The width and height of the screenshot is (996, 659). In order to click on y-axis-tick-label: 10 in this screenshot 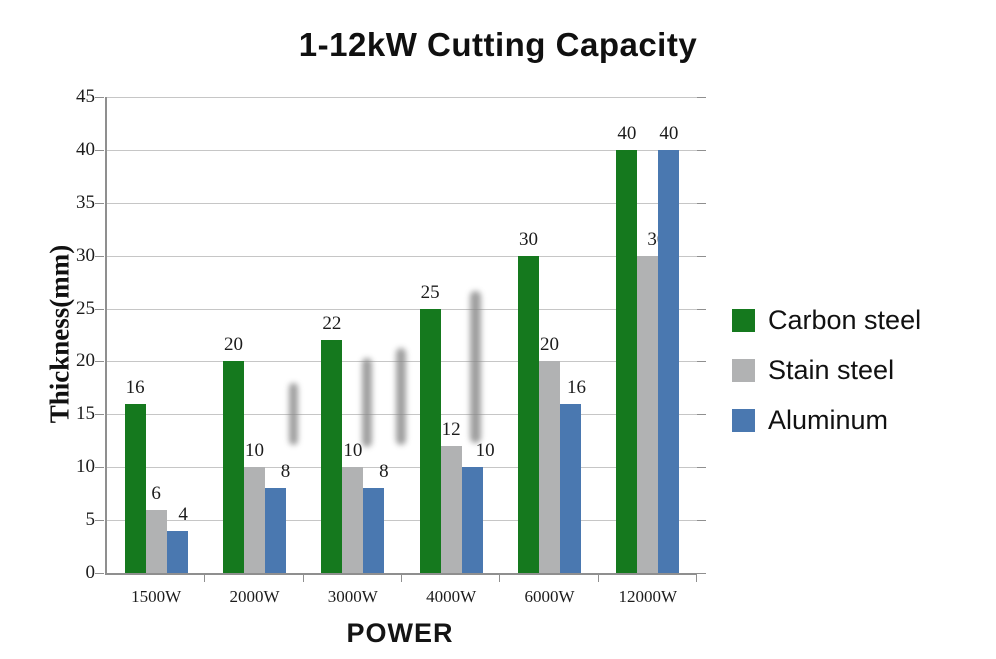, I will do `click(85, 467)`.